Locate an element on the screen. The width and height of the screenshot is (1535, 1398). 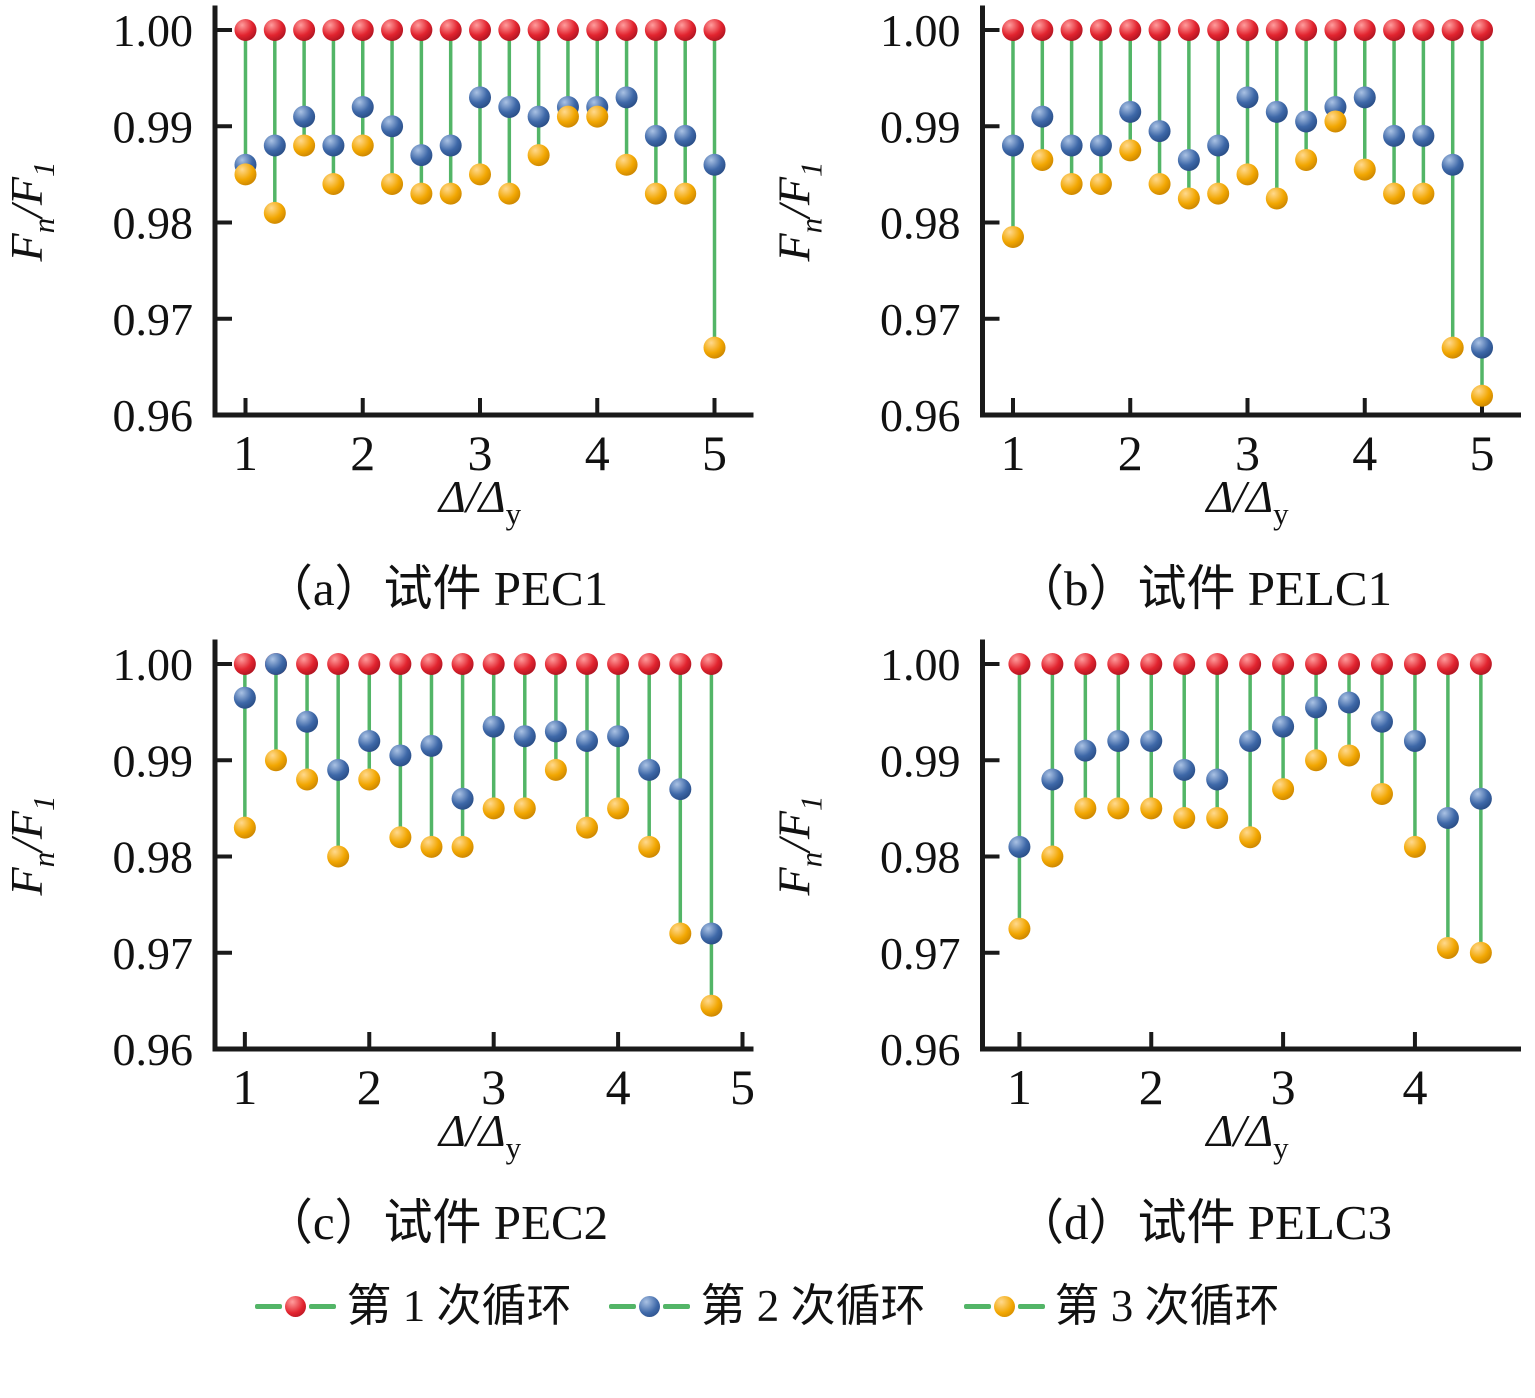
legend: 第 1 次循环 第 2 次循环 第 3 次循环 is located at coordinates (767, 1306).